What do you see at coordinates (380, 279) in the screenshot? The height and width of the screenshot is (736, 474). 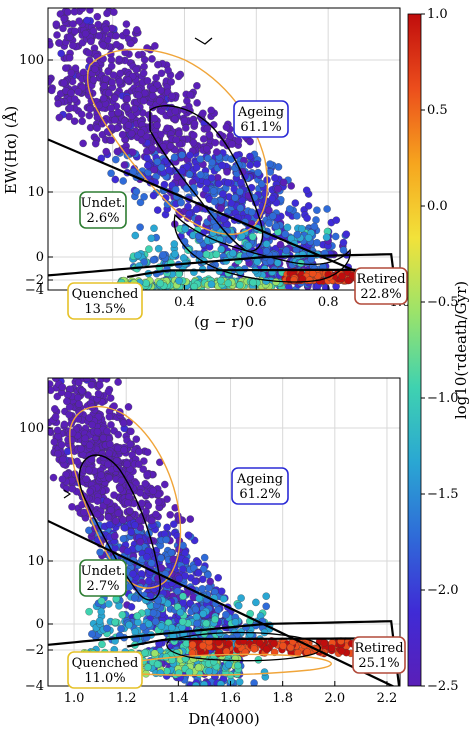 I see `retired-name-top: Retired` at bounding box center [380, 279].